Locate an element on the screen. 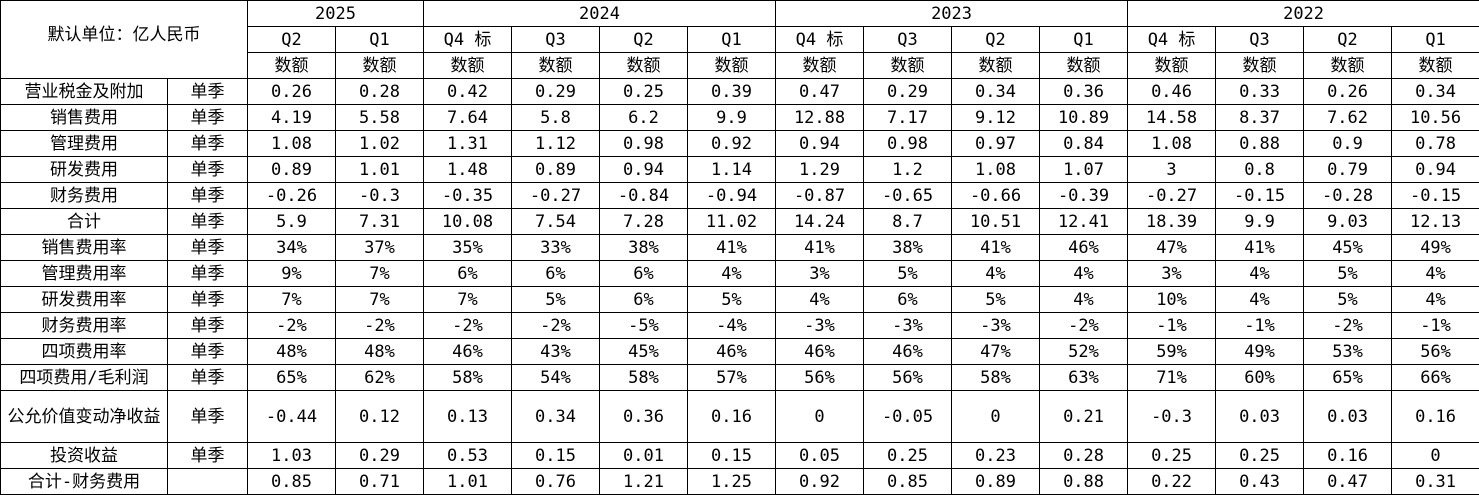  table-cell: 0.13 is located at coordinates (468, 416).